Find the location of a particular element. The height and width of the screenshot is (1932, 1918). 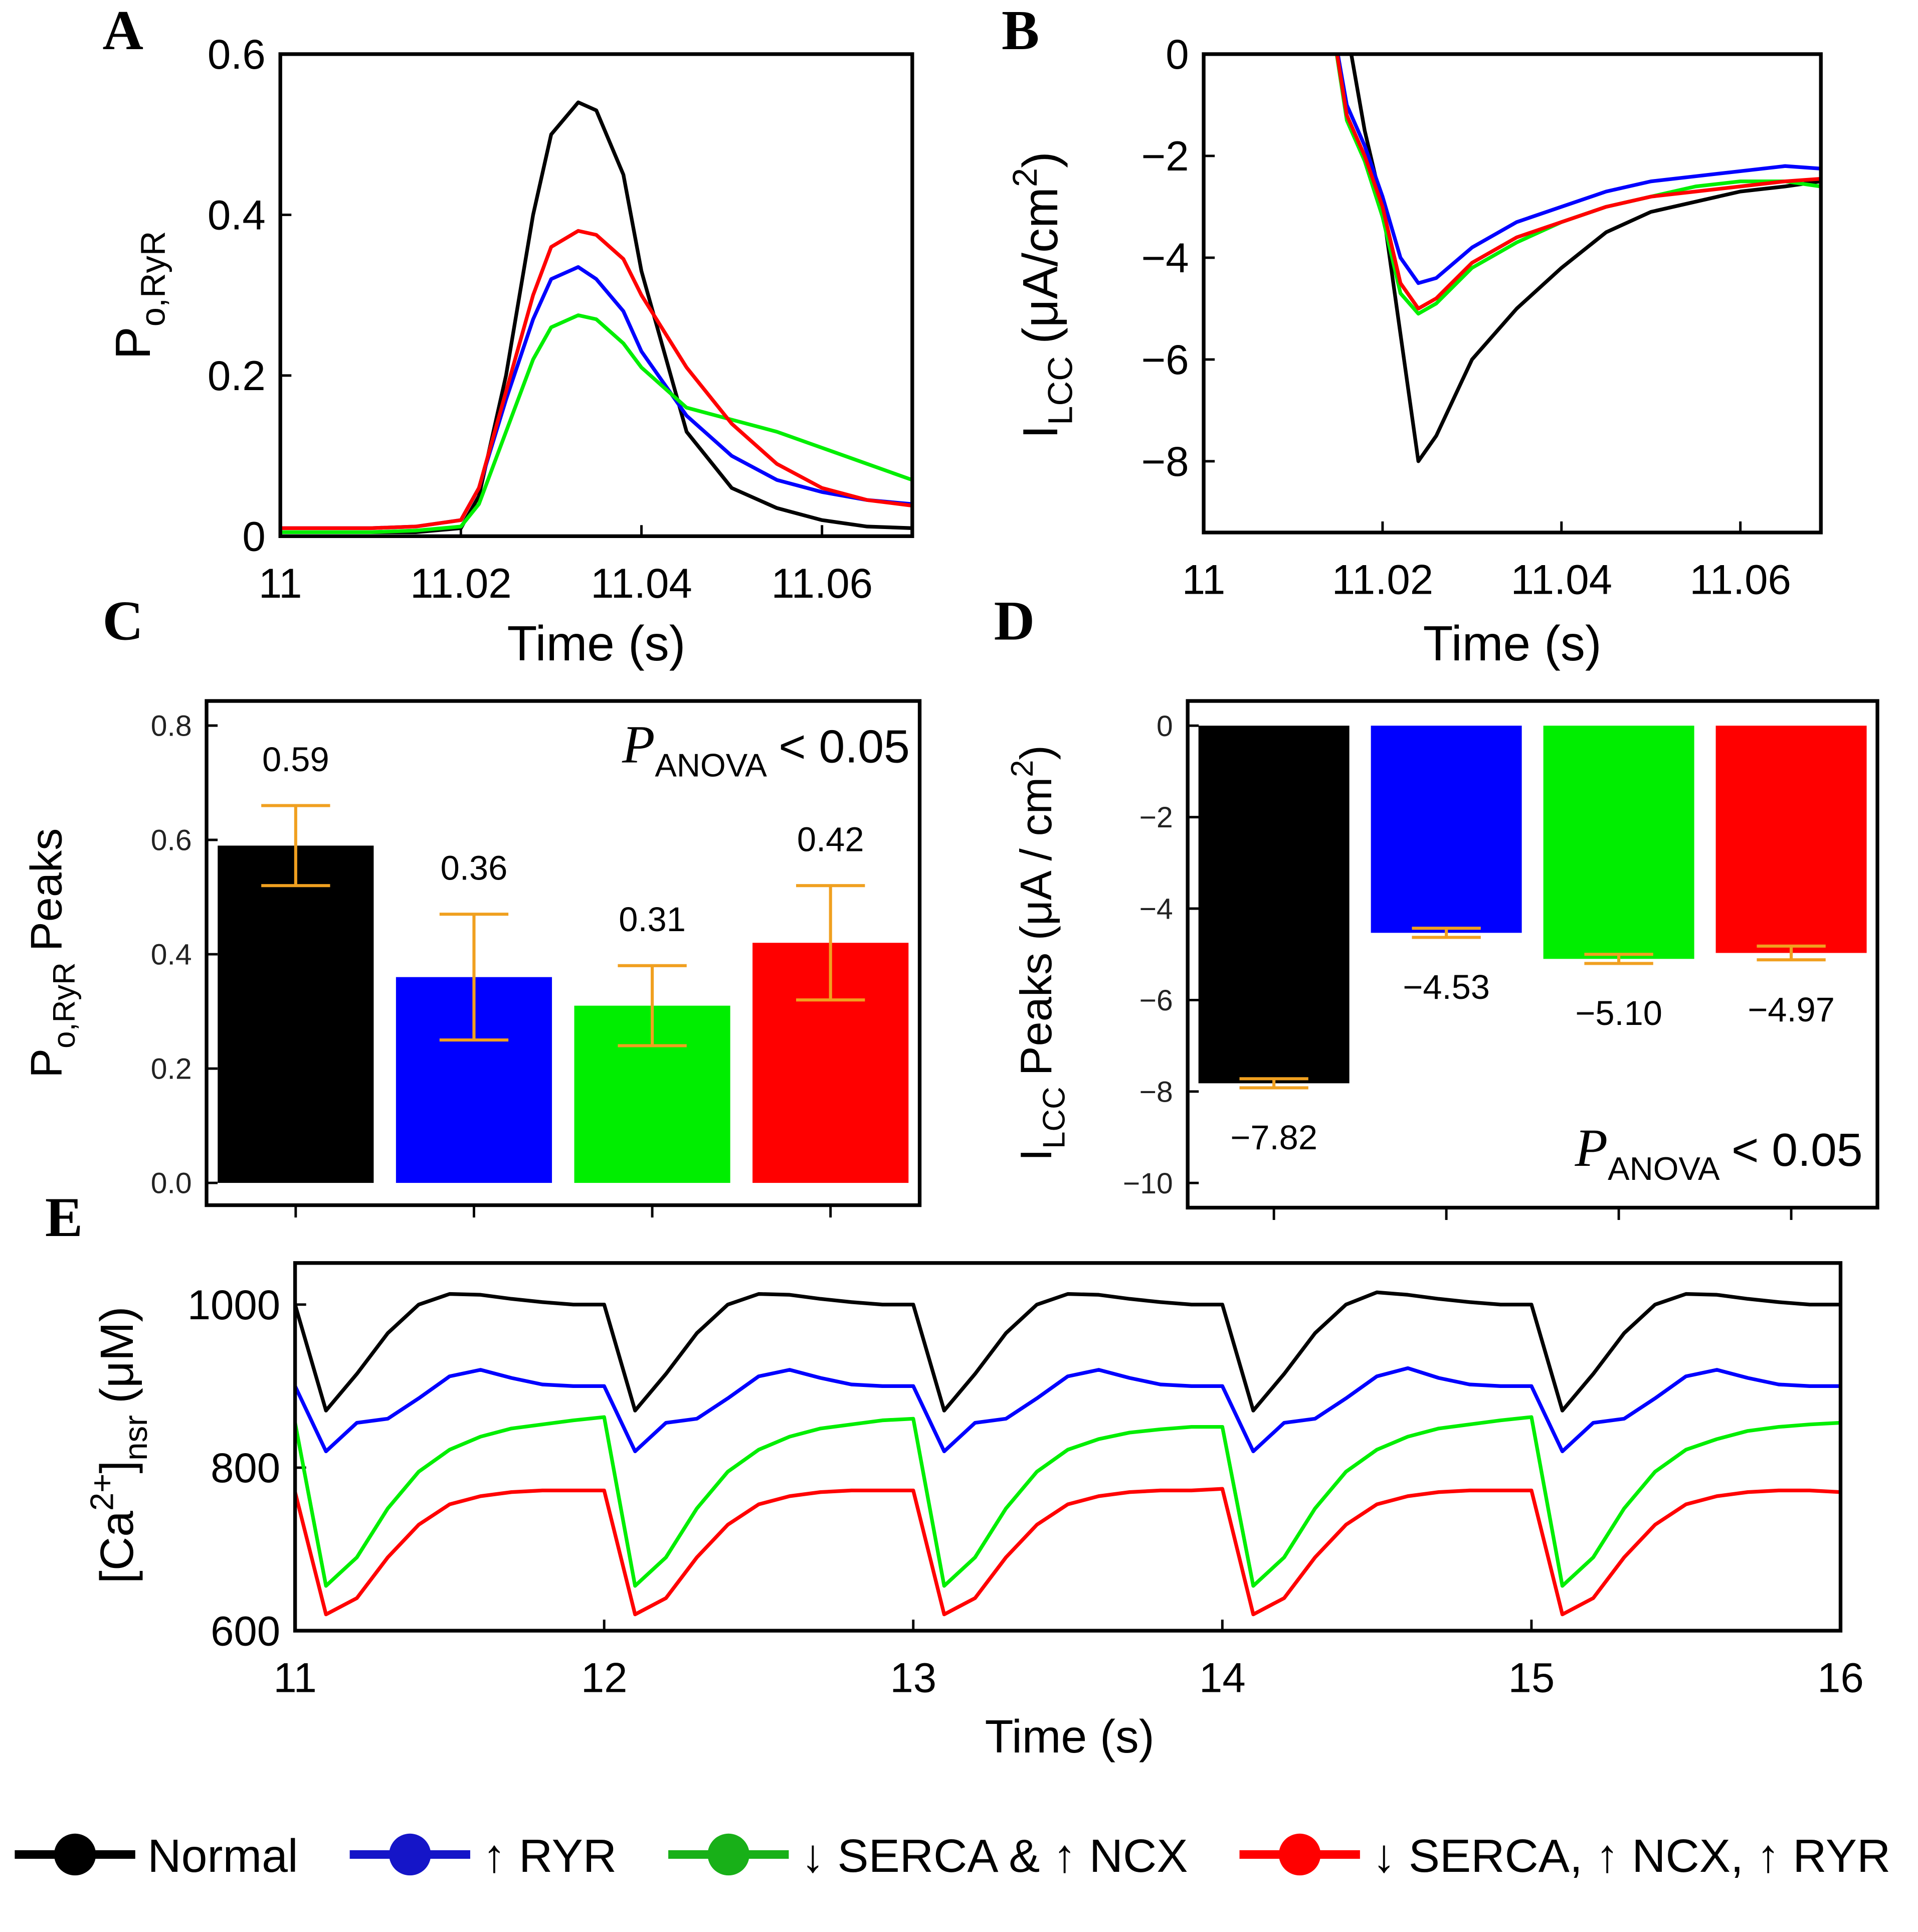

y-axis-title: [Ca2+]nsr (μM) is located at coordinates (119, 1445).